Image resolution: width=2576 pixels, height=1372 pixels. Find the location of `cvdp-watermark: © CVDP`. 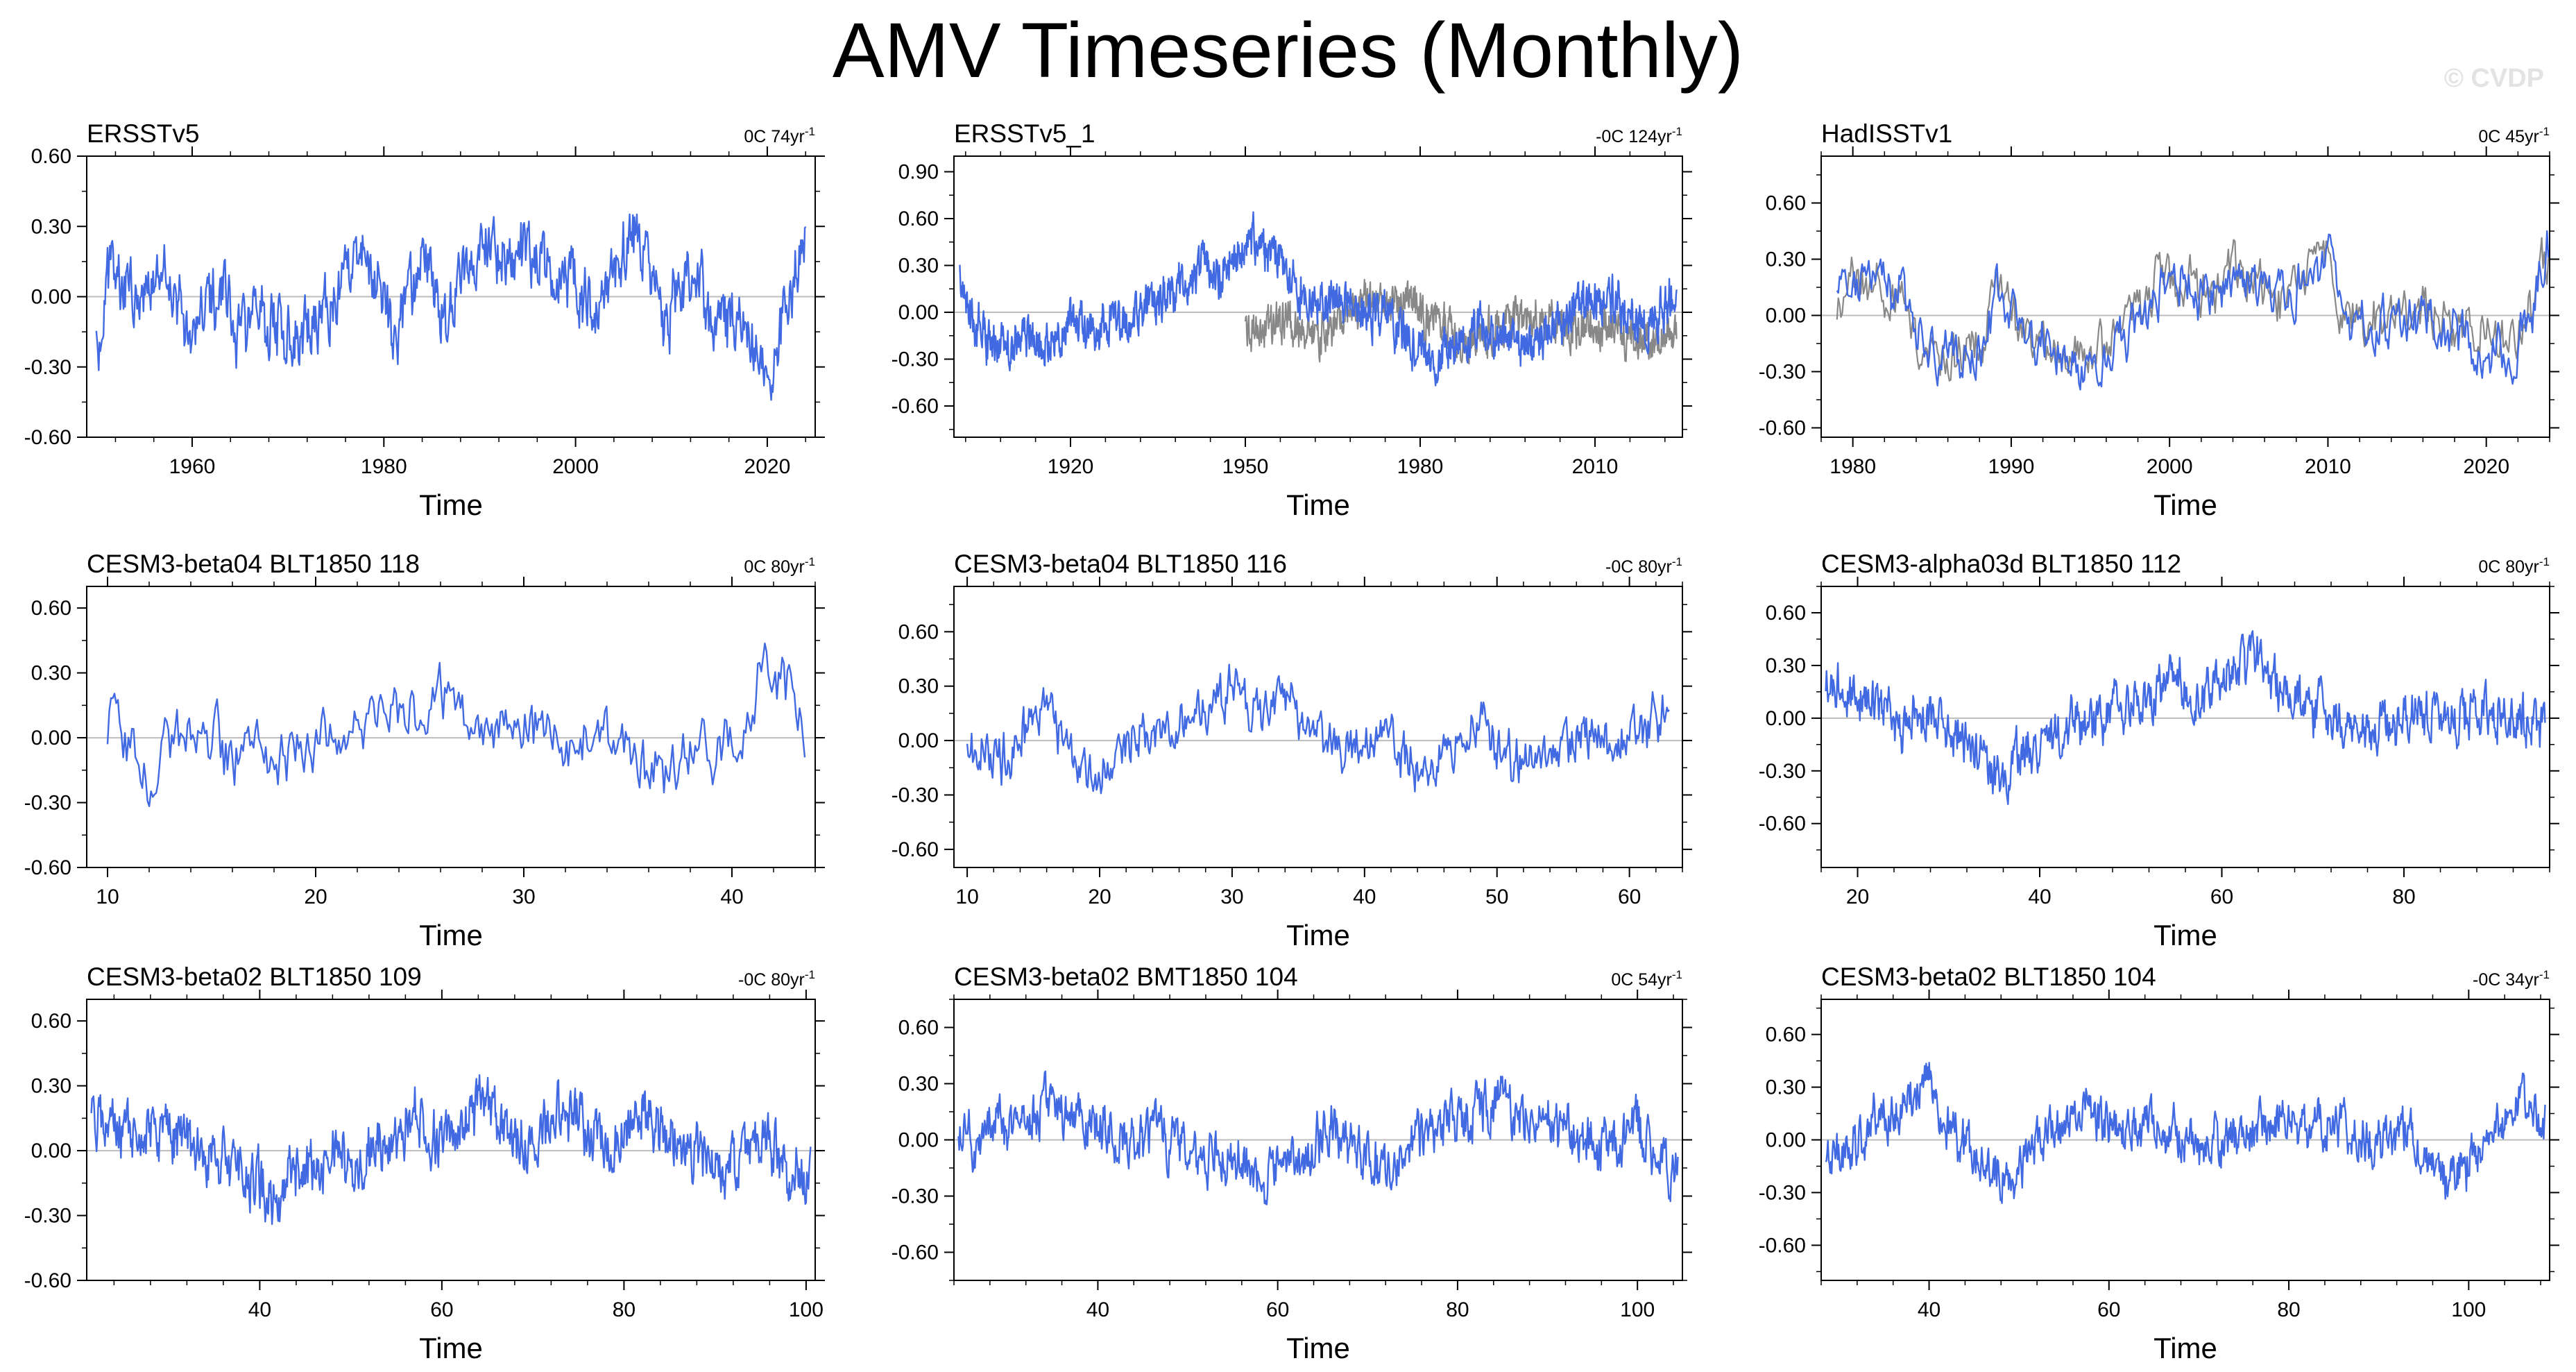

cvdp-watermark: © CVDP is located at coordinates (2493, 78).